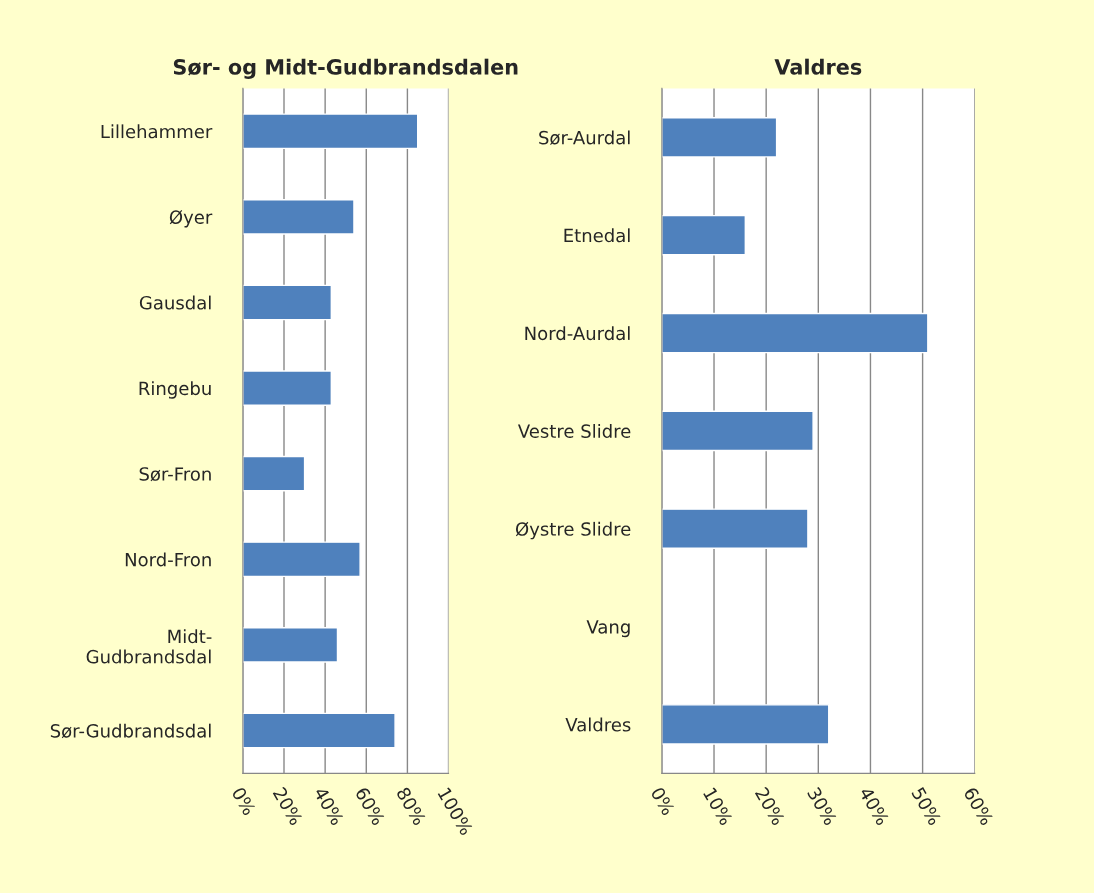 The width and height of the screenshot is (1094, 893). What do you see at coordinates (149, 646) in the screenshot?
I see `y-tick-label: Midt- Gudbrandsdal` at bounding box center [149, 646].